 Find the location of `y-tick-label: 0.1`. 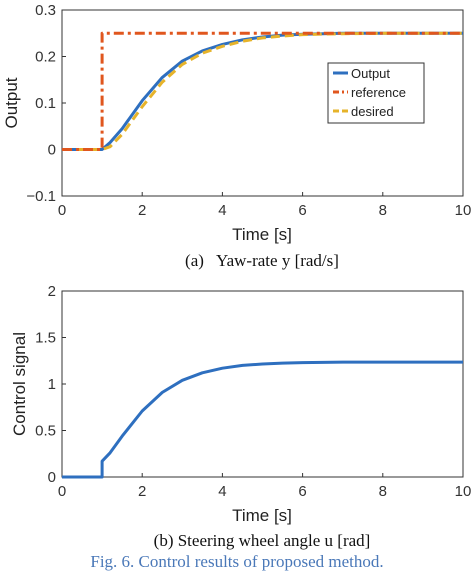

y-tick-label: 0.1 is located at coordinates (45, 103).